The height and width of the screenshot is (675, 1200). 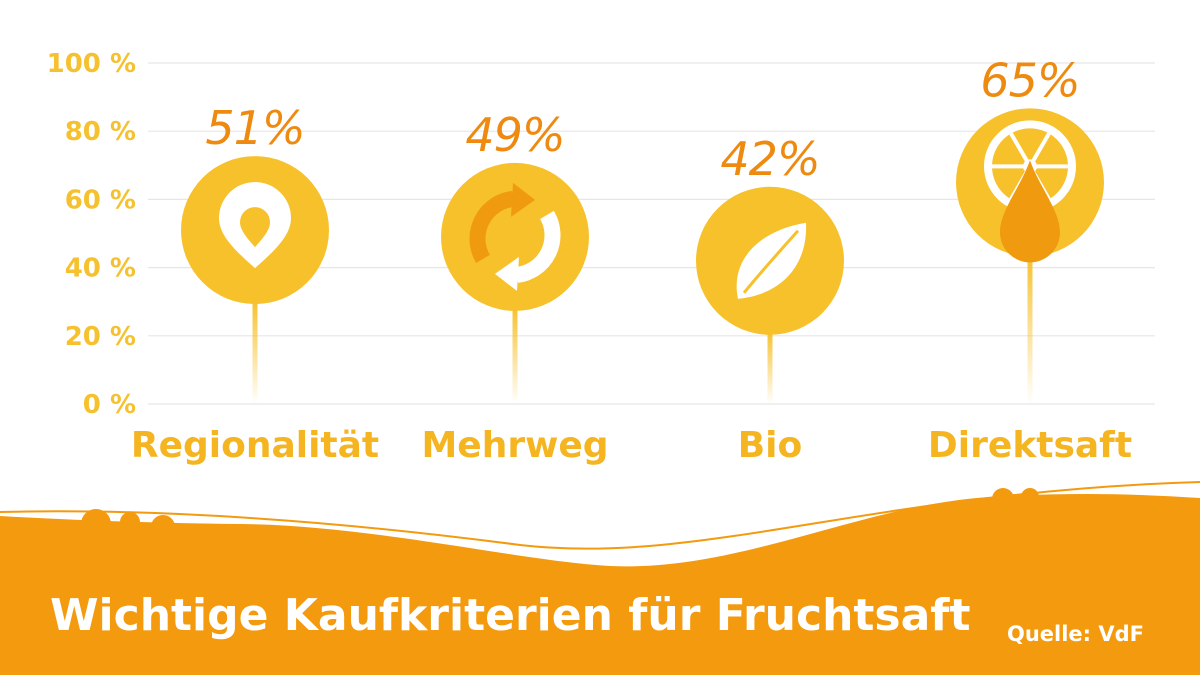 I want to click on recycle-arrows-icon, so click(x=515, y=236).